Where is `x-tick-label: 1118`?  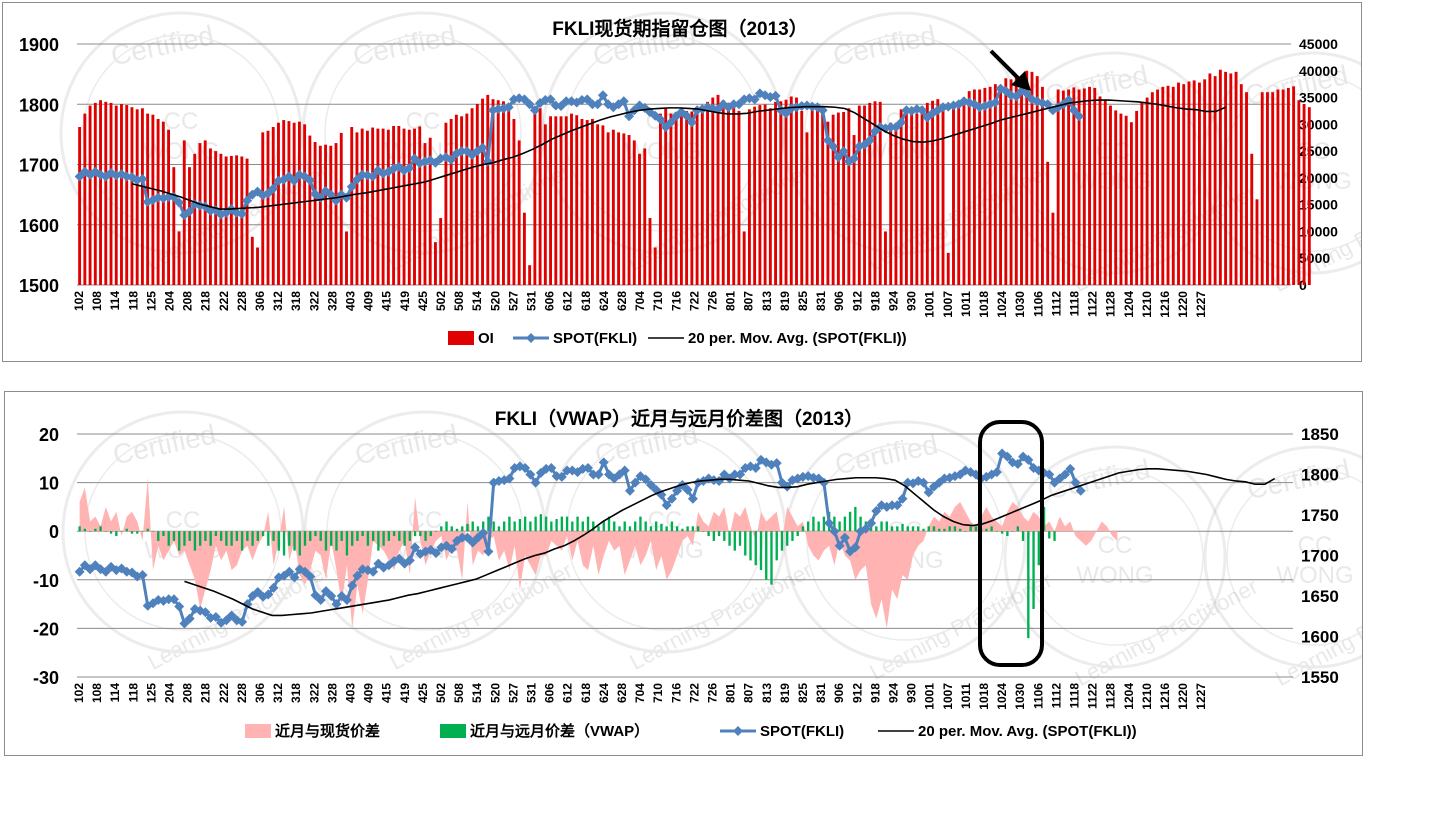
x-tick-label: 1118 is located at coordinates (1075, 696).